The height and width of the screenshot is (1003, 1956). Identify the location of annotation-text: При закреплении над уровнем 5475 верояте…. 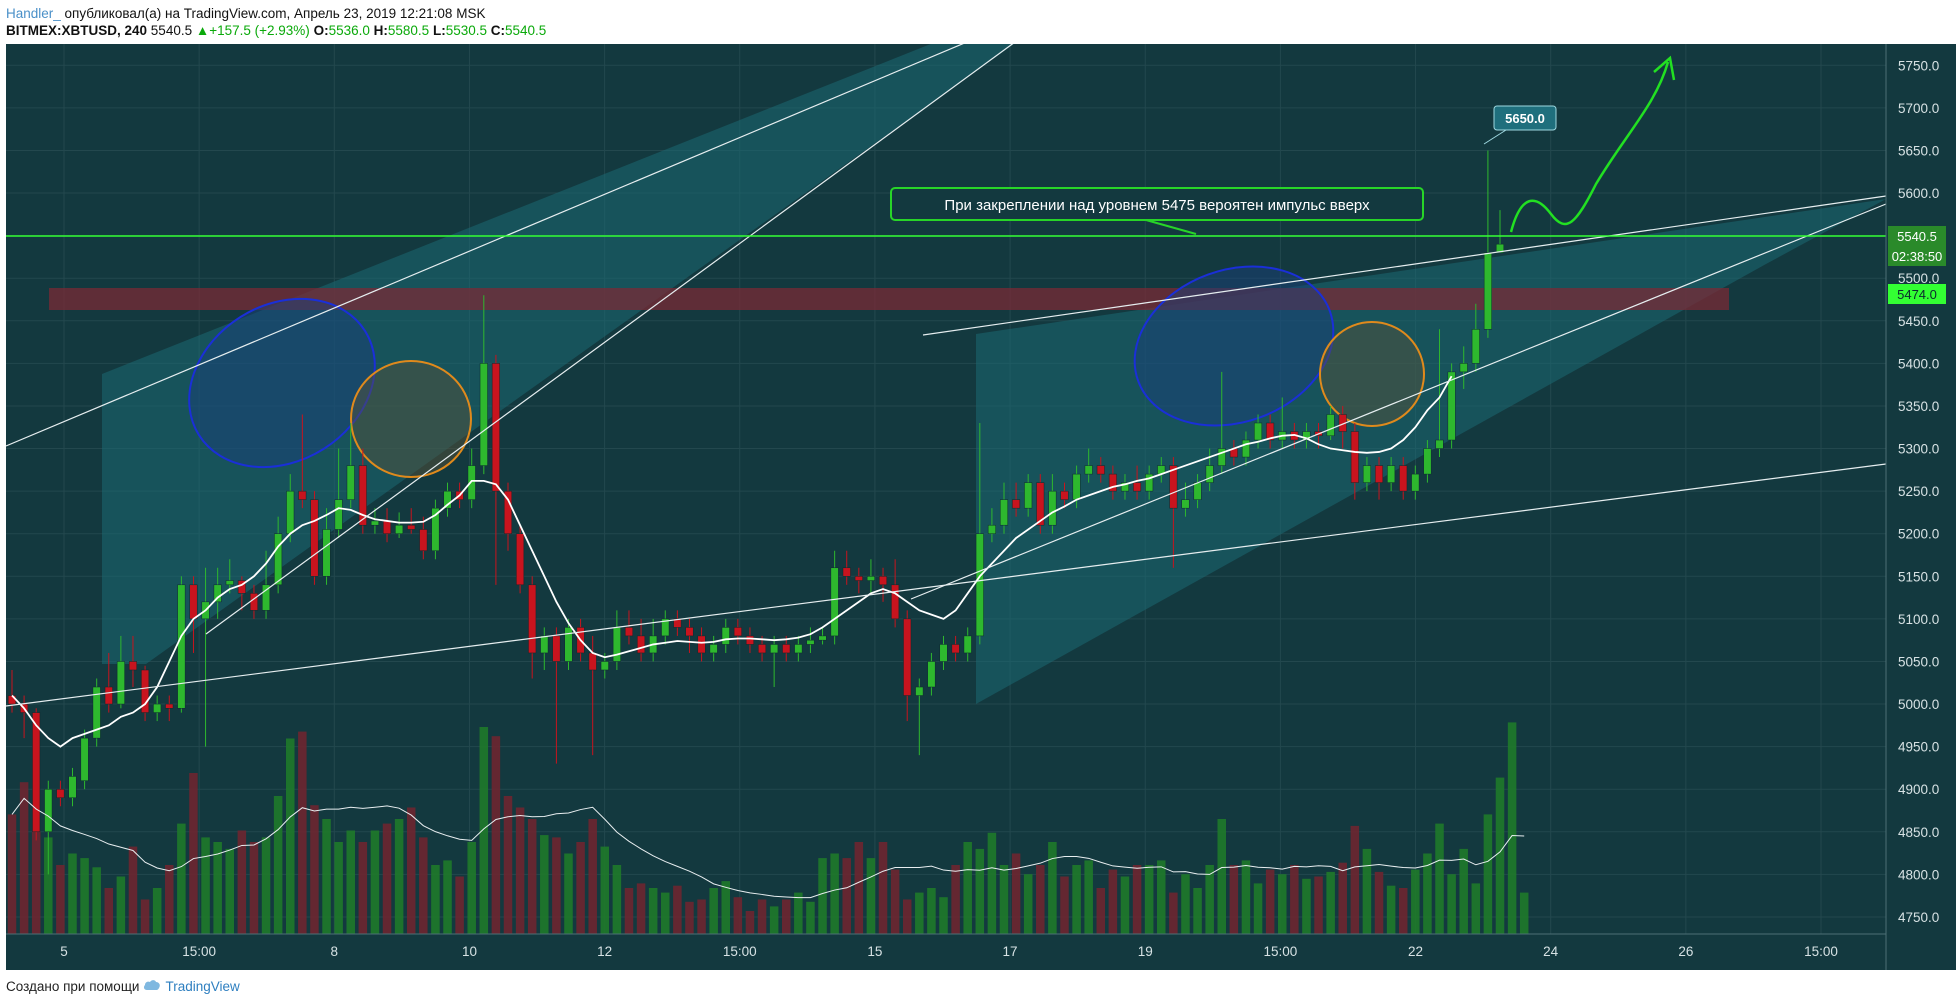
(1157, 205).